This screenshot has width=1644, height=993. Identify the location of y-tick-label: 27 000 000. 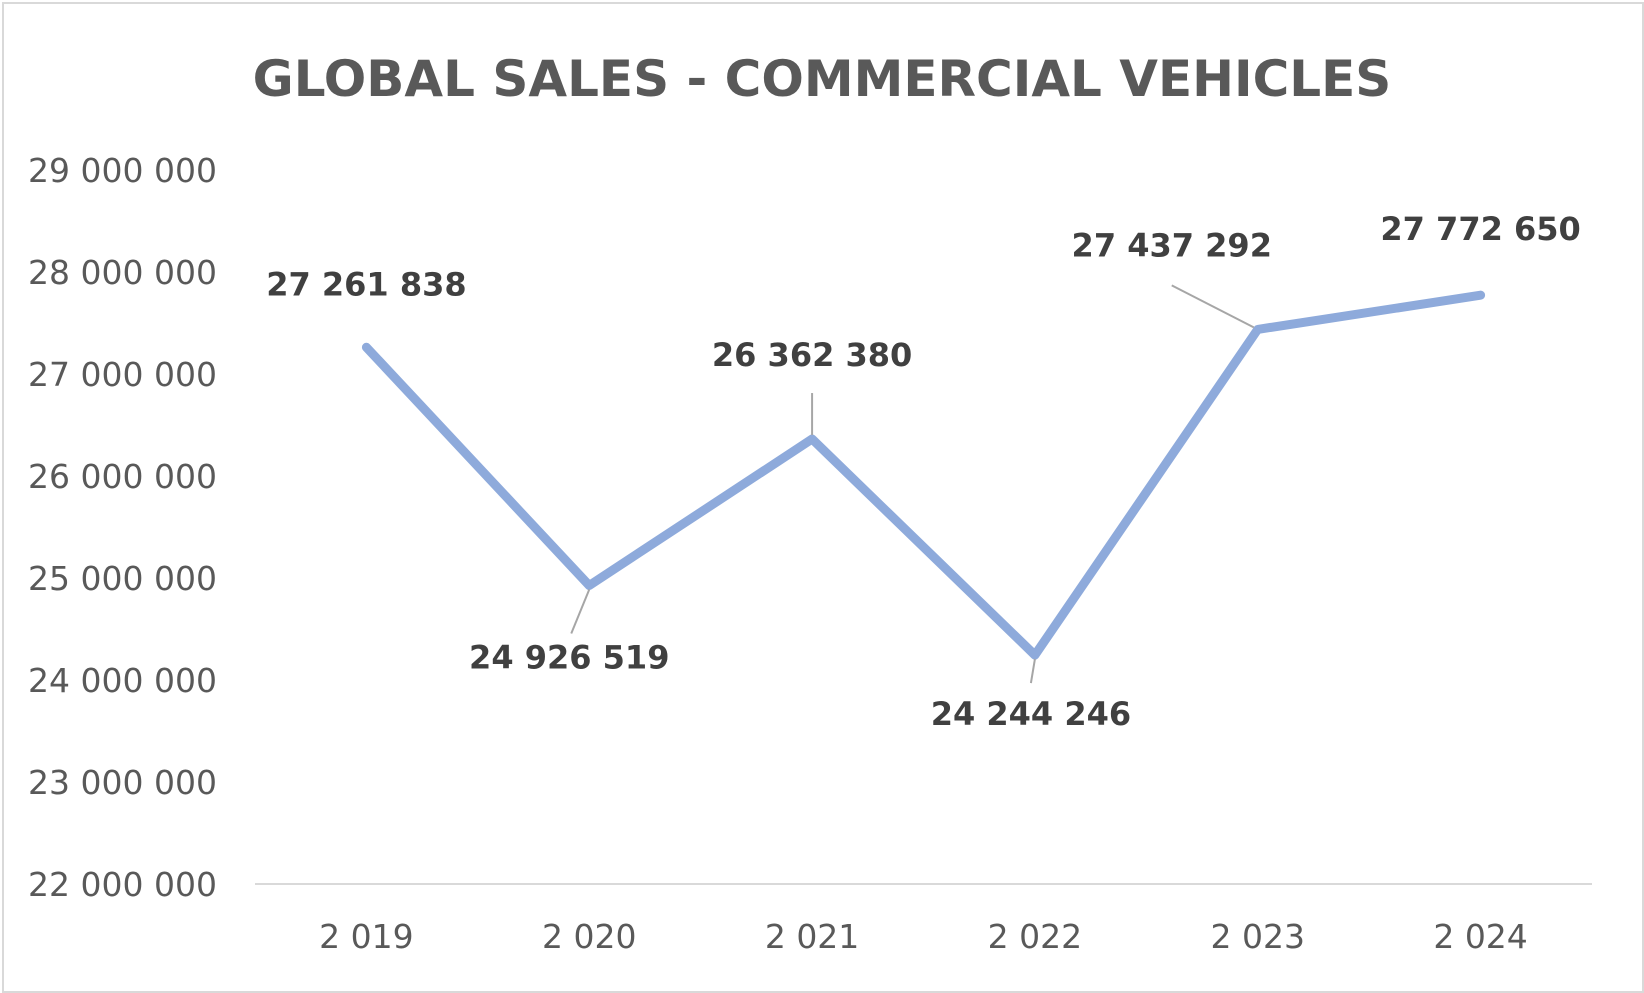
(122, 374).